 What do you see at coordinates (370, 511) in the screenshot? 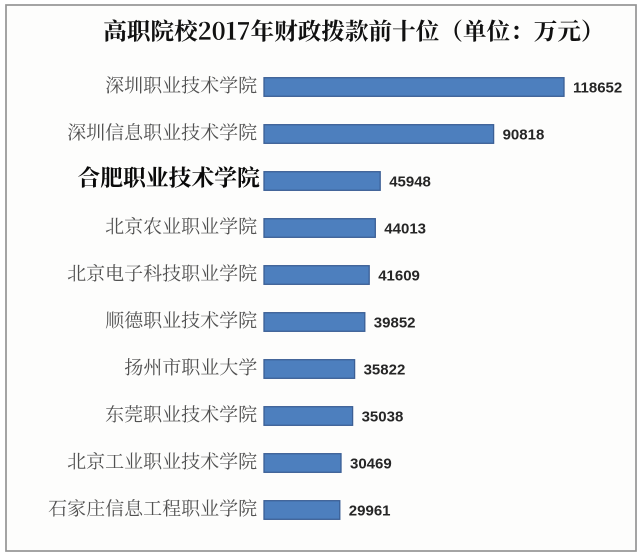
I see `svg-text: 29961` at bounding box center [370, 511].